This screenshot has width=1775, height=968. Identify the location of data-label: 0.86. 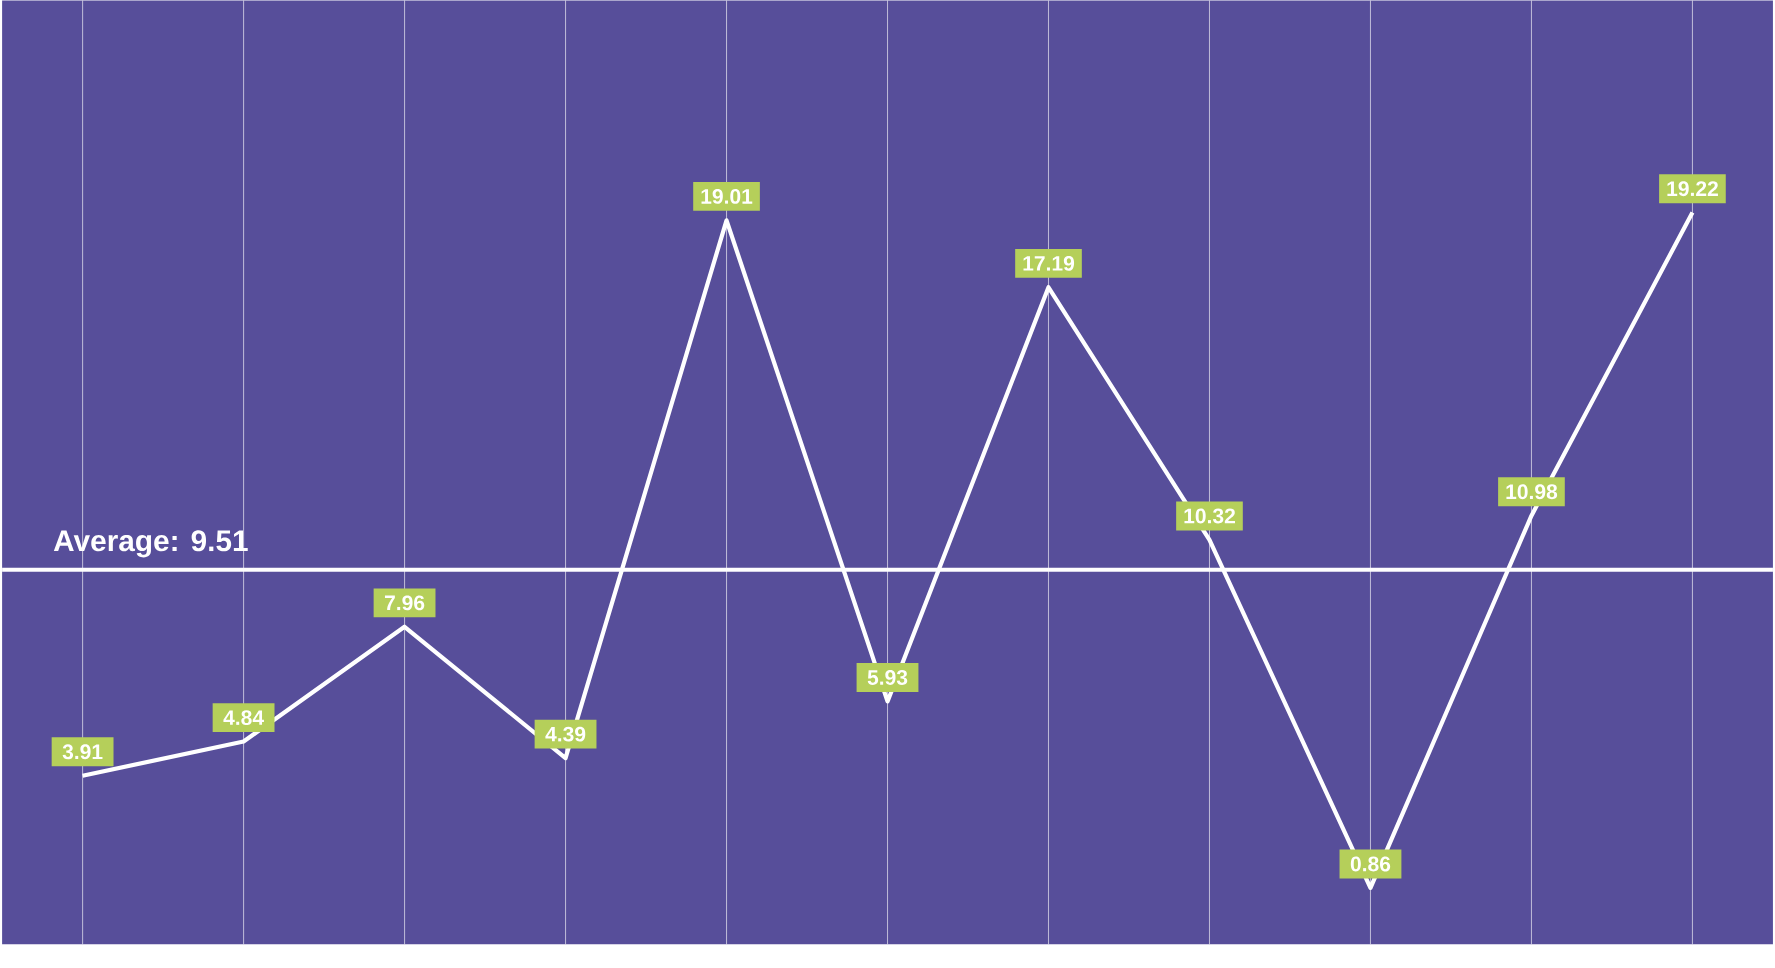
(1370, 864).